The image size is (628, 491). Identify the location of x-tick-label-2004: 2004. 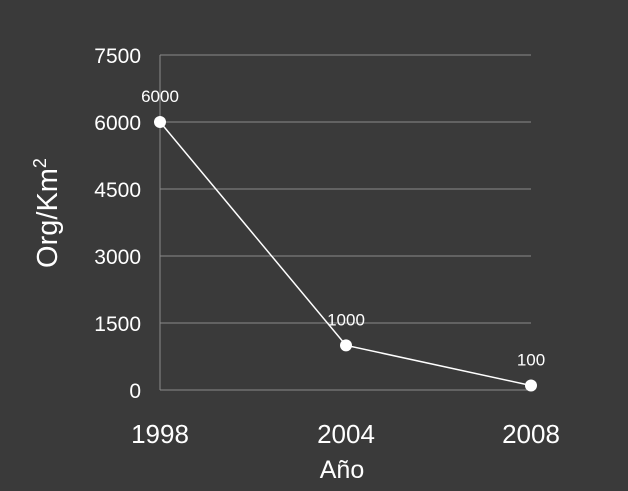
(346, 434).